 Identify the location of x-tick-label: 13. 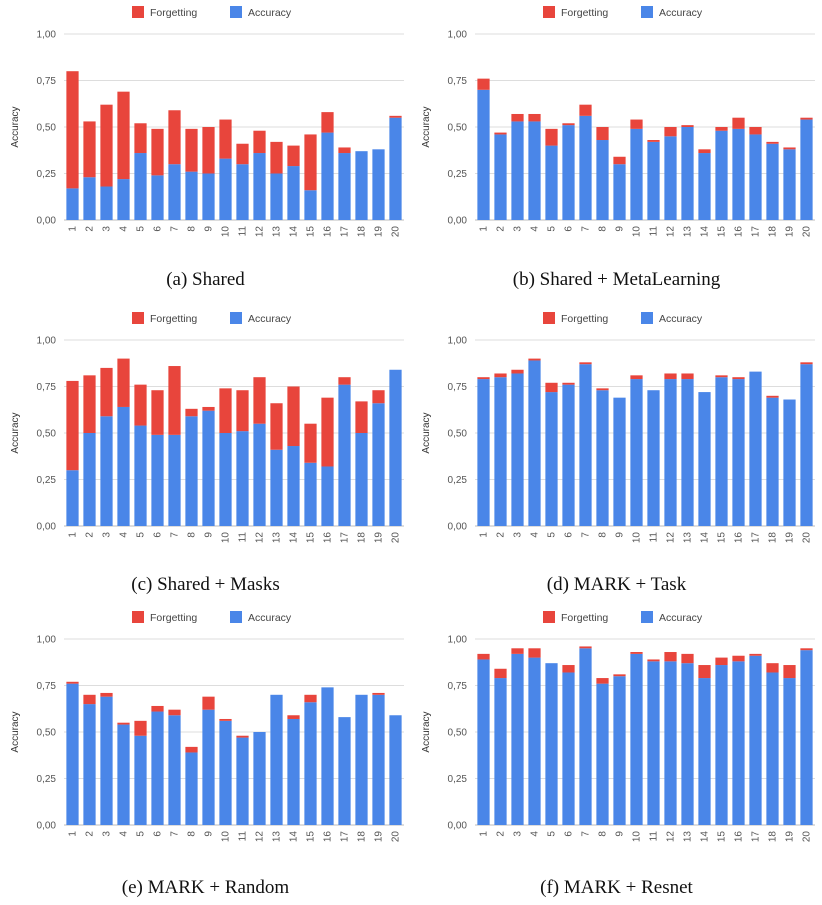
(688, 538).